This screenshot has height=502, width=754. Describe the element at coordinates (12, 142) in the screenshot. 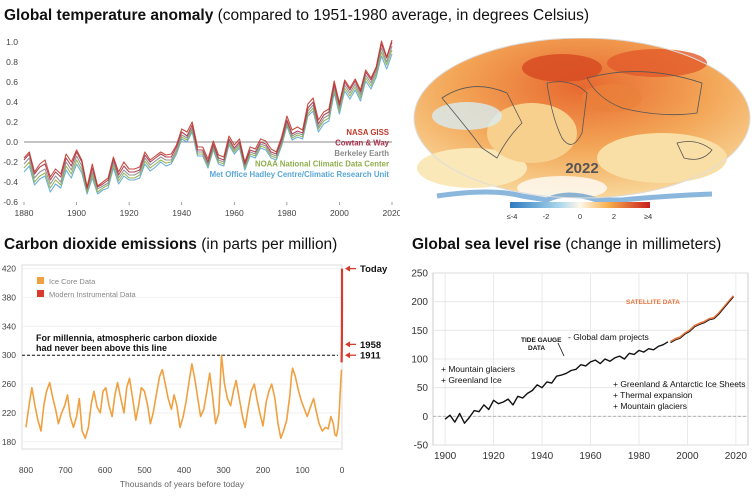

I see `temp-y-tick: 0.0` at that location.